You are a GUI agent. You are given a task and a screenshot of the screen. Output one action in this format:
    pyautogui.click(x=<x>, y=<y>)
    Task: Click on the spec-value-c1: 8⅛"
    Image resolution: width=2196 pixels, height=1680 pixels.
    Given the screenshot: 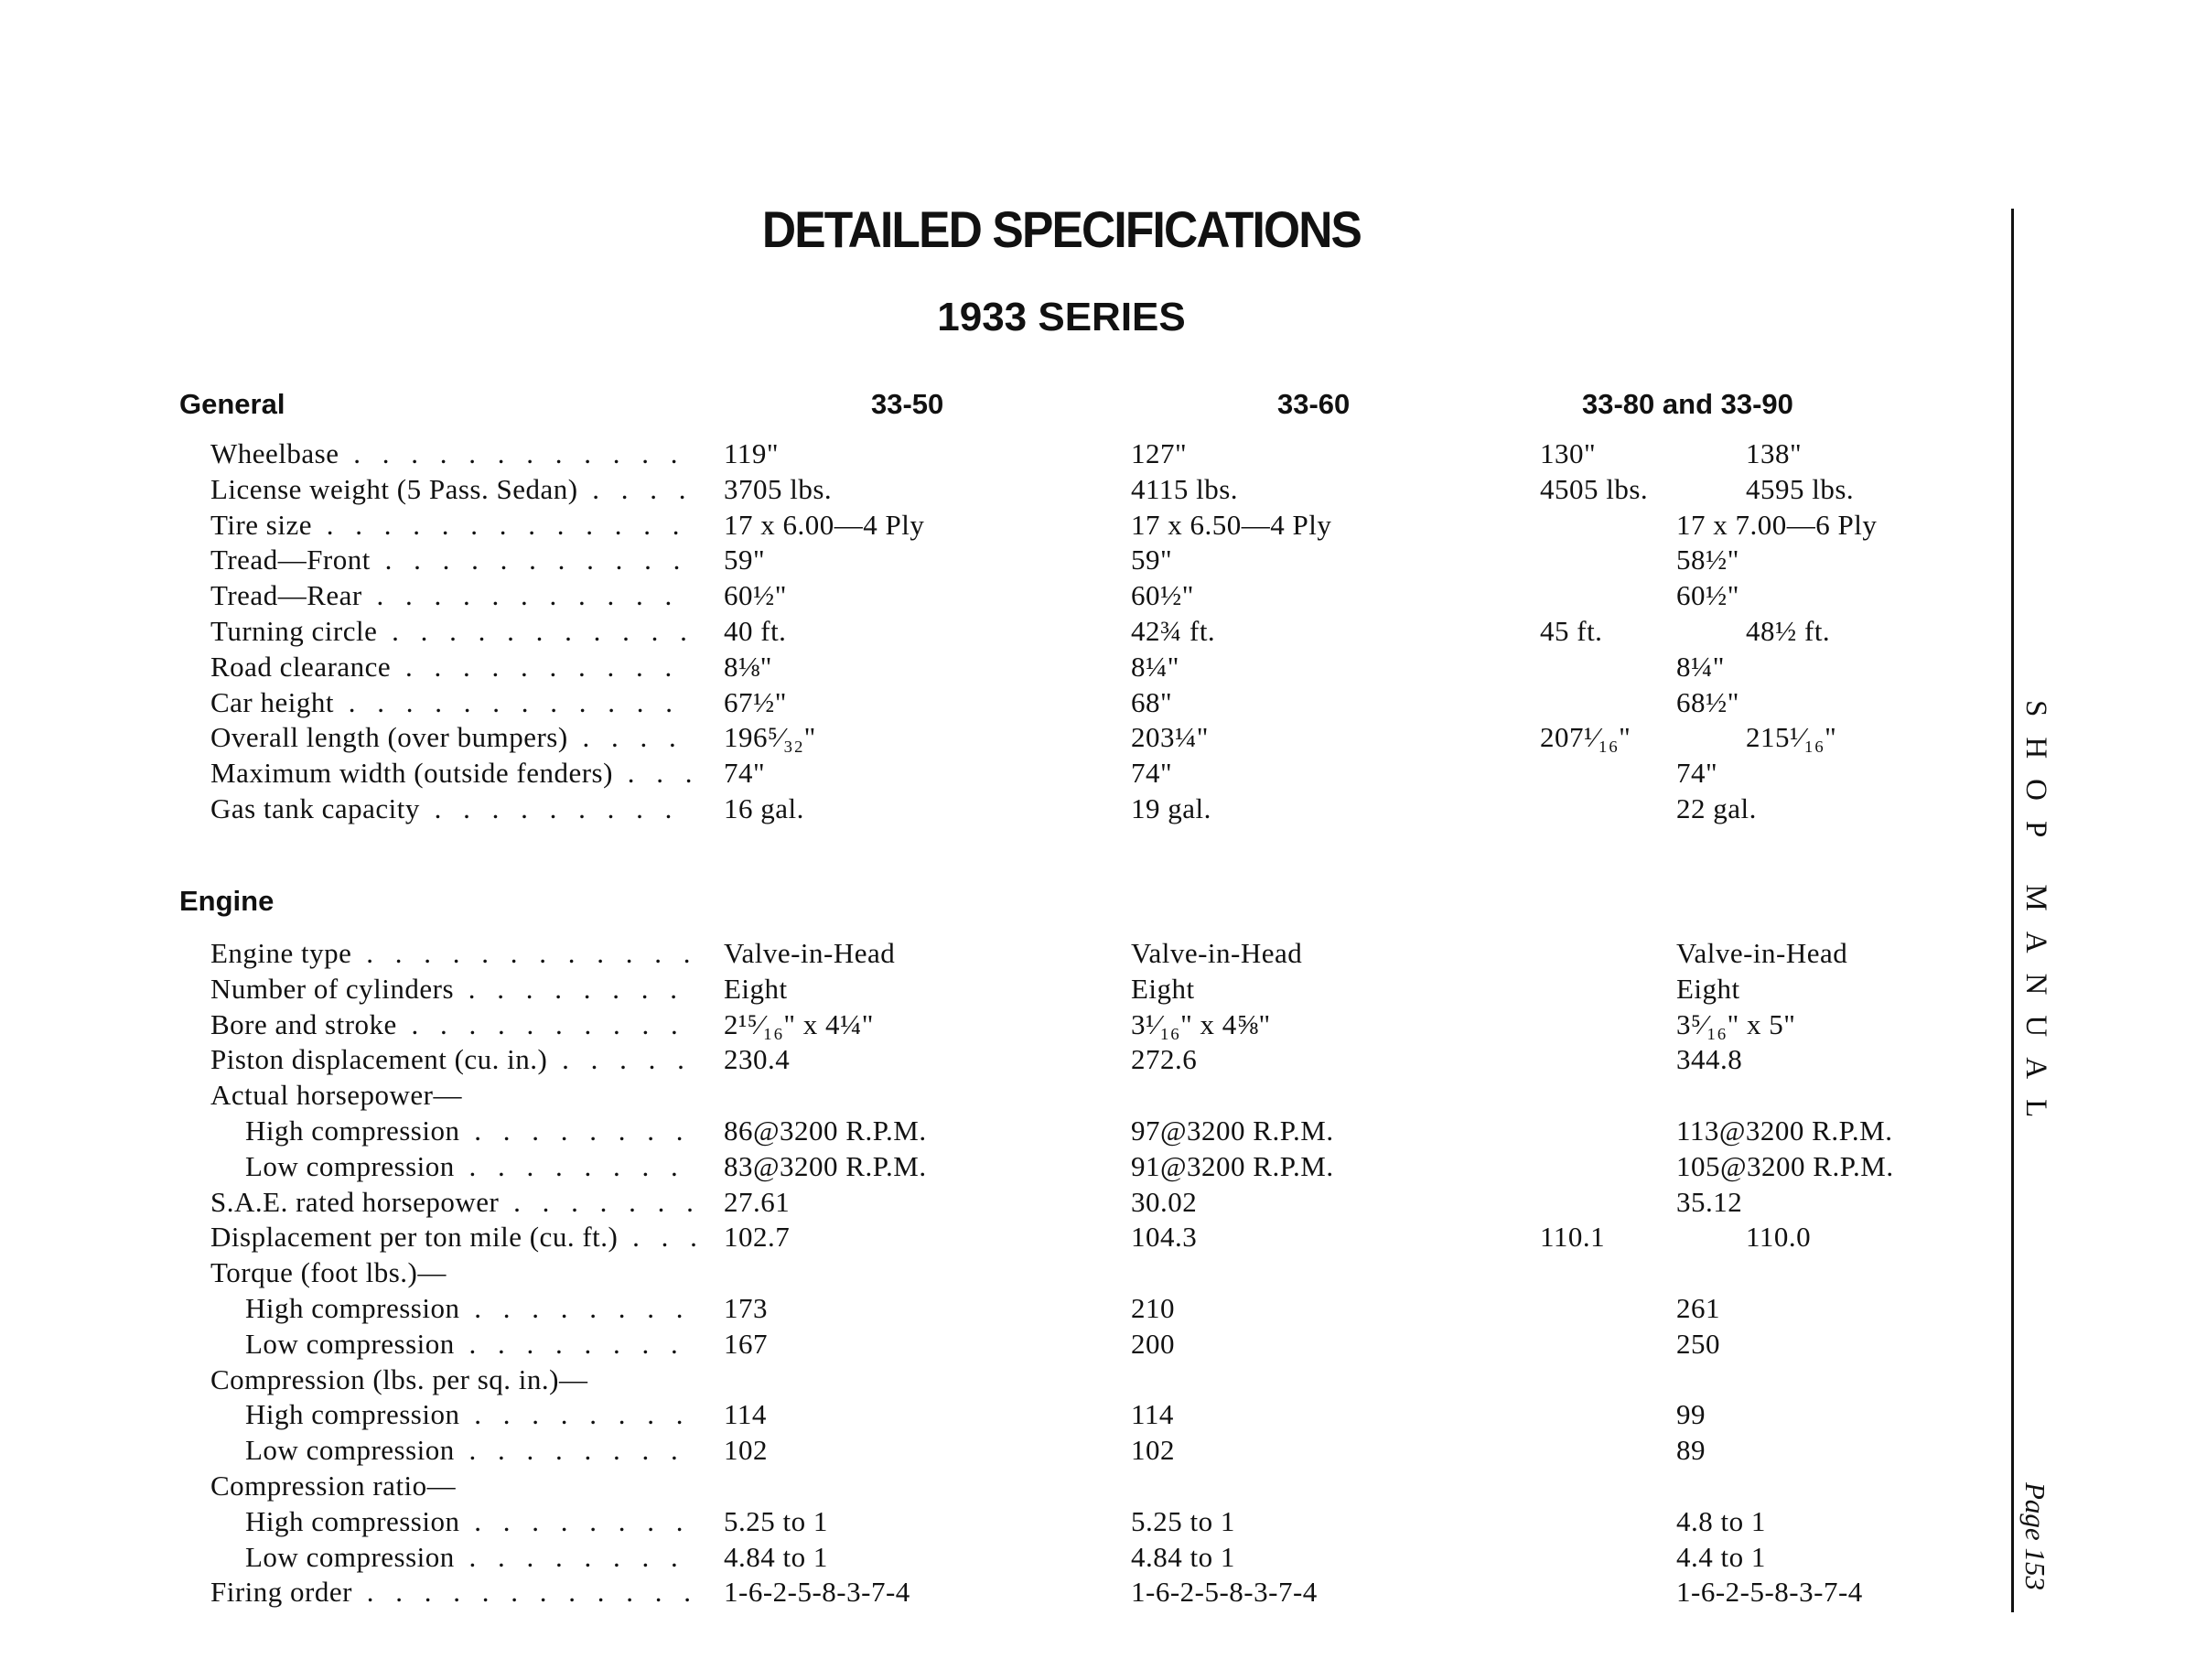 What is the action you would take?
    pyautogui.click(x=748, y=666)
    